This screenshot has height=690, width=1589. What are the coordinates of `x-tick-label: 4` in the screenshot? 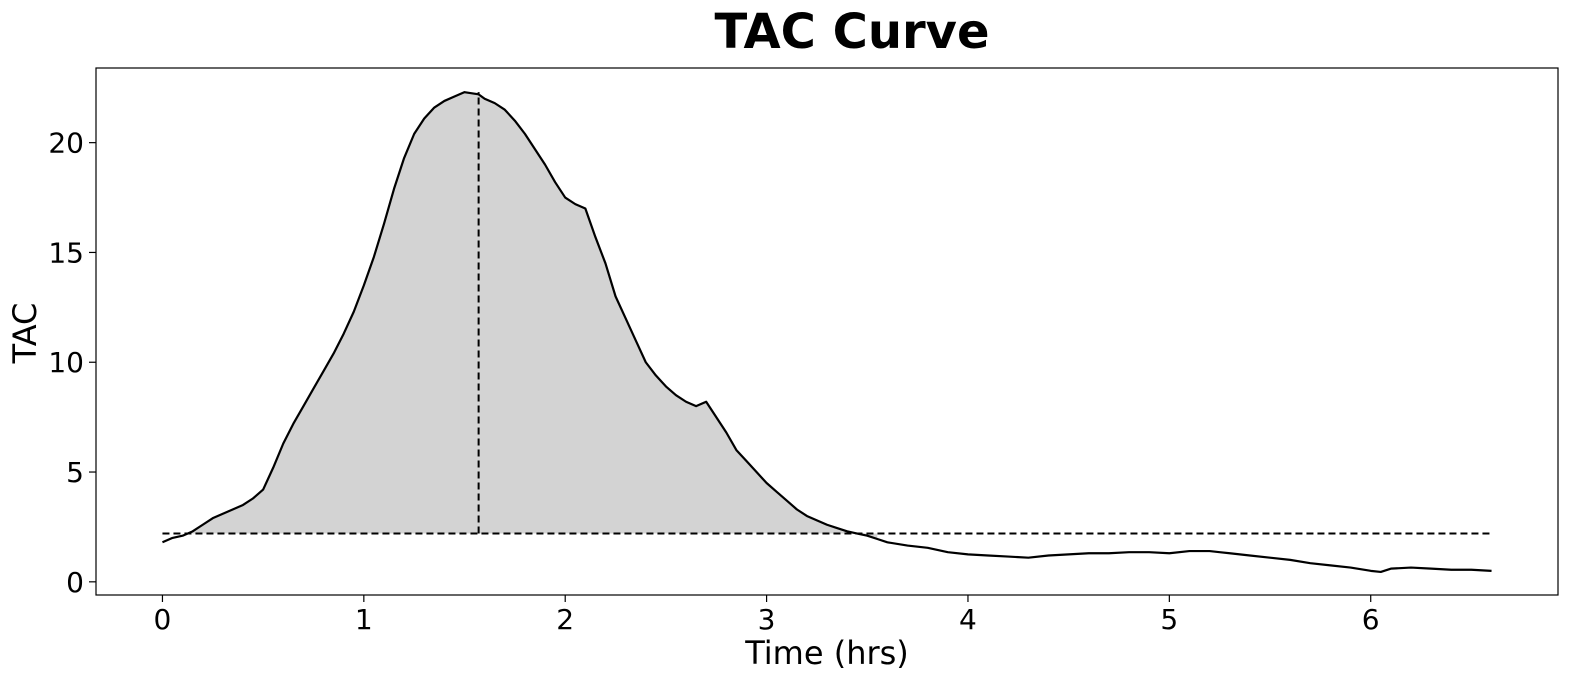 It's located at (968, 619).